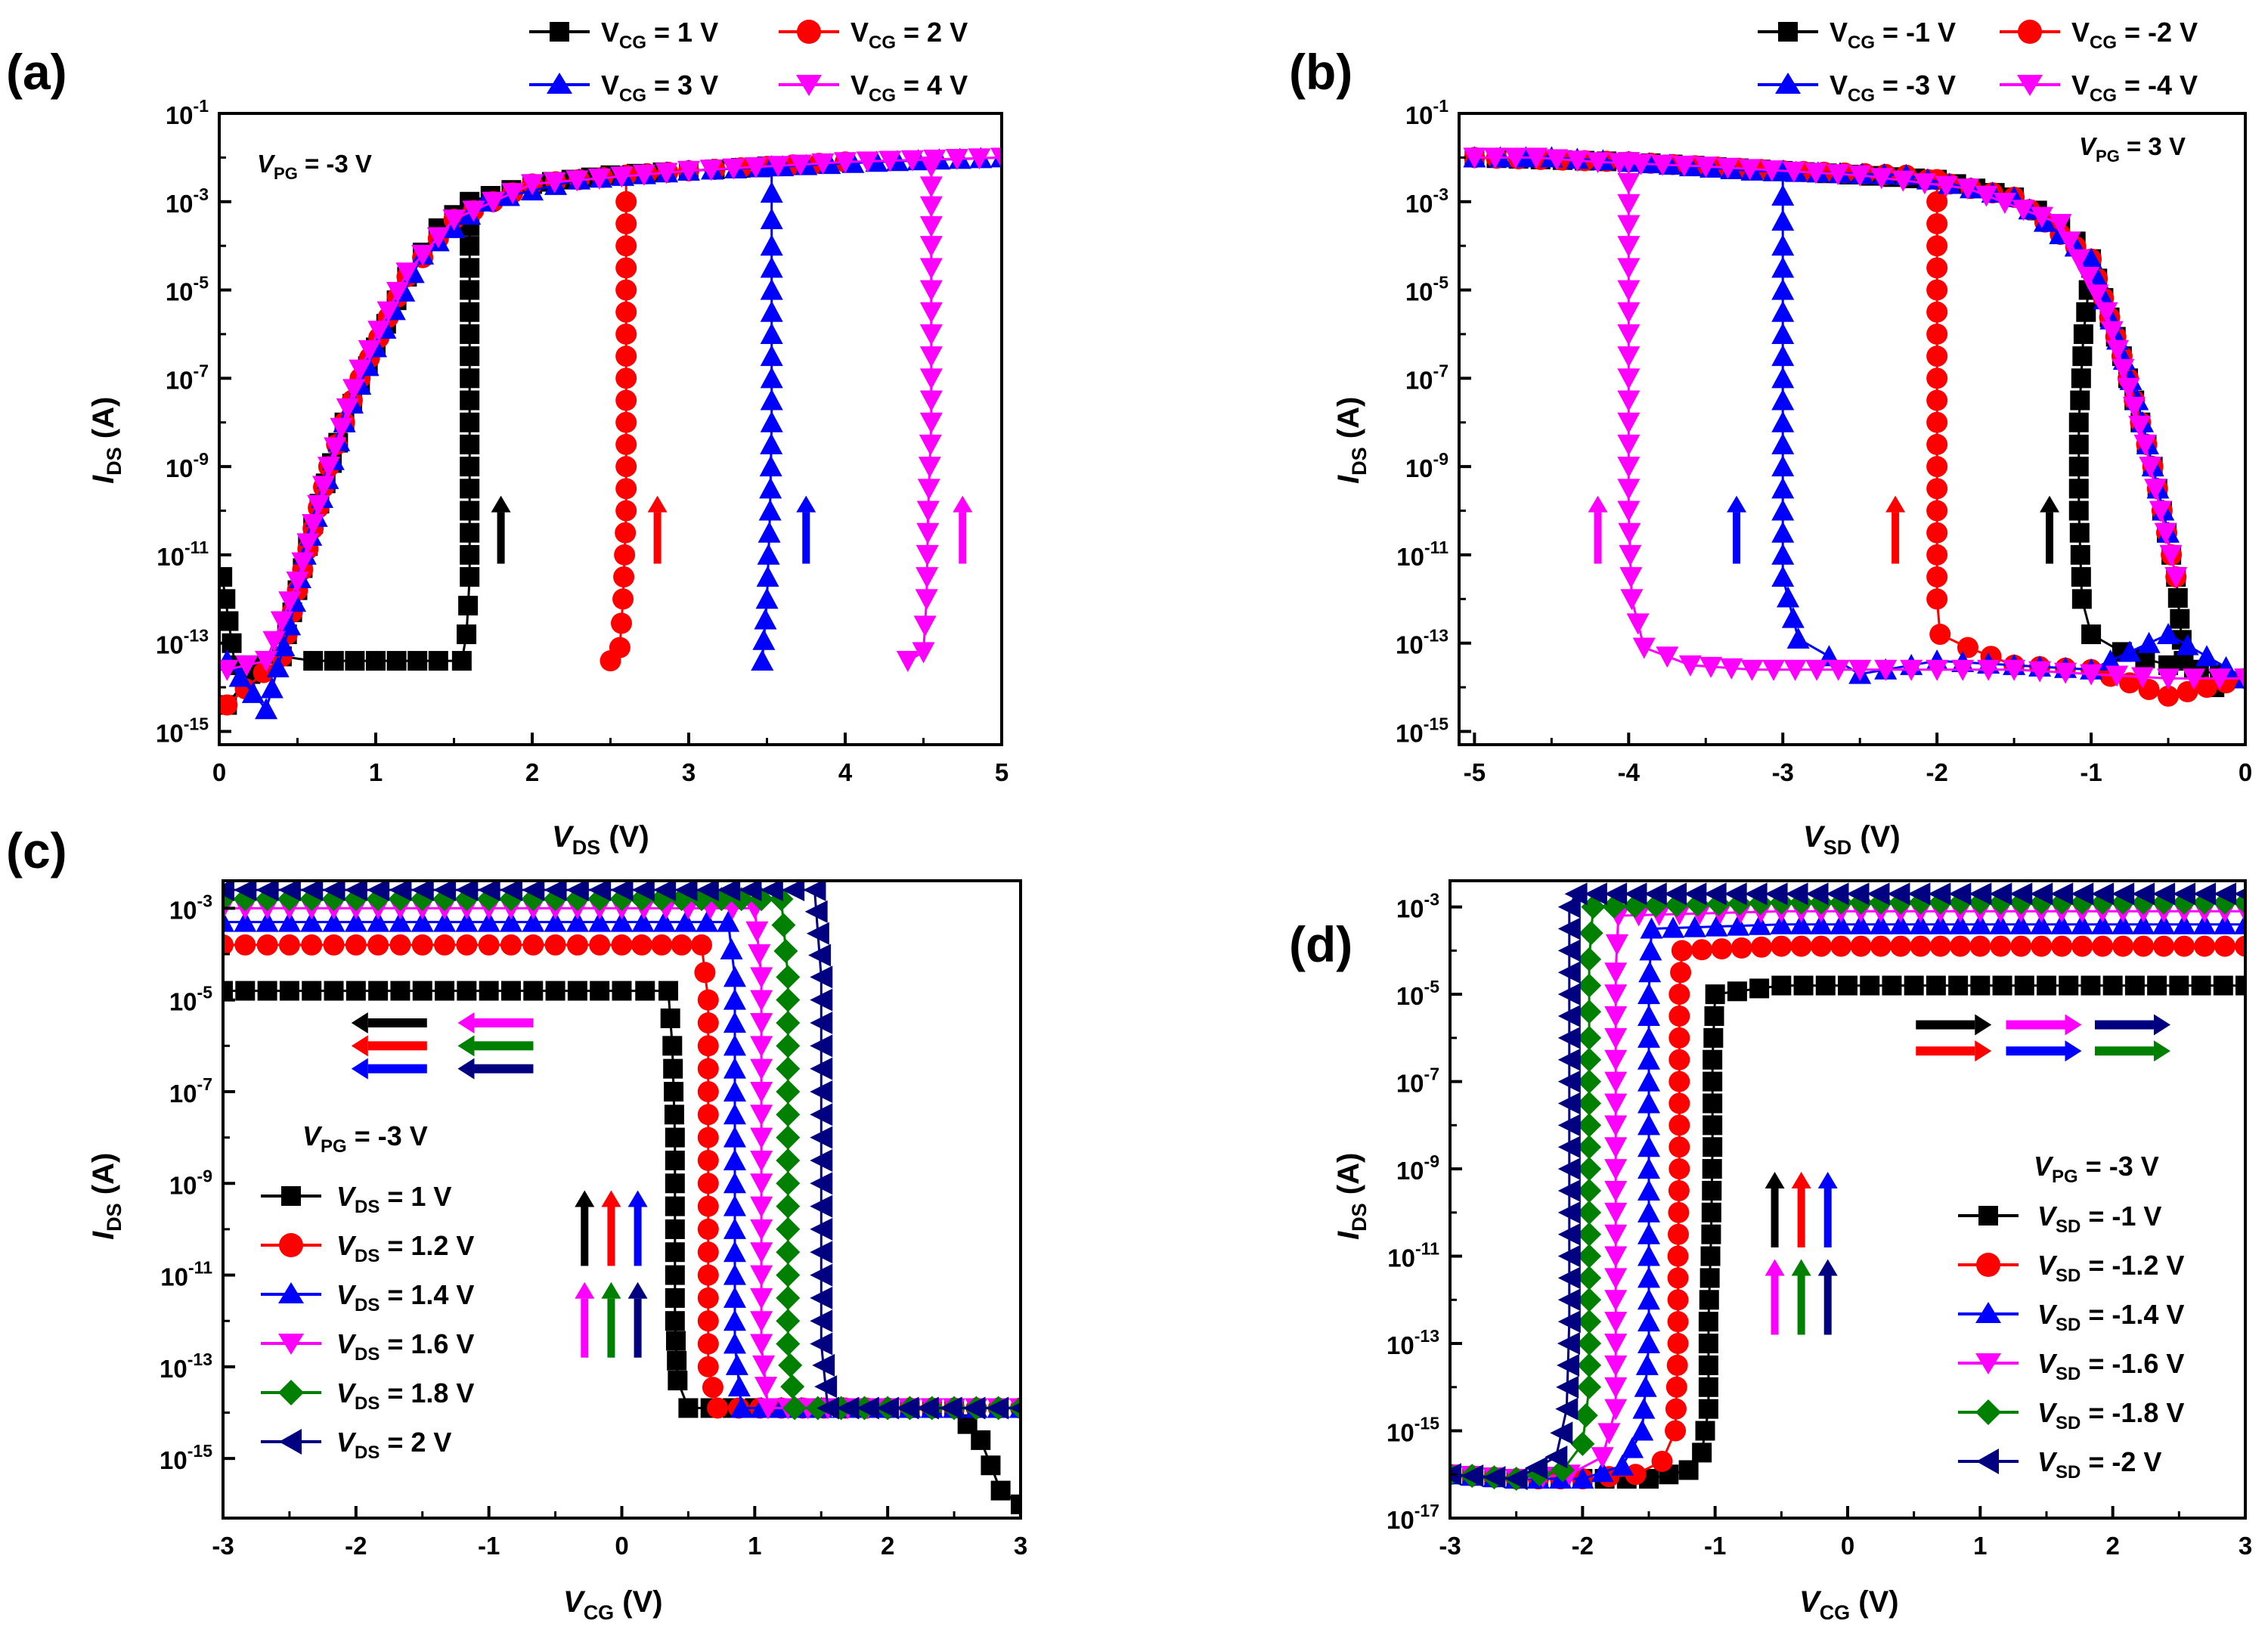 The width and height of the screenshot is (2268, 1633). I want to click on y-axis-label: IDS (A), so click(106, 440).